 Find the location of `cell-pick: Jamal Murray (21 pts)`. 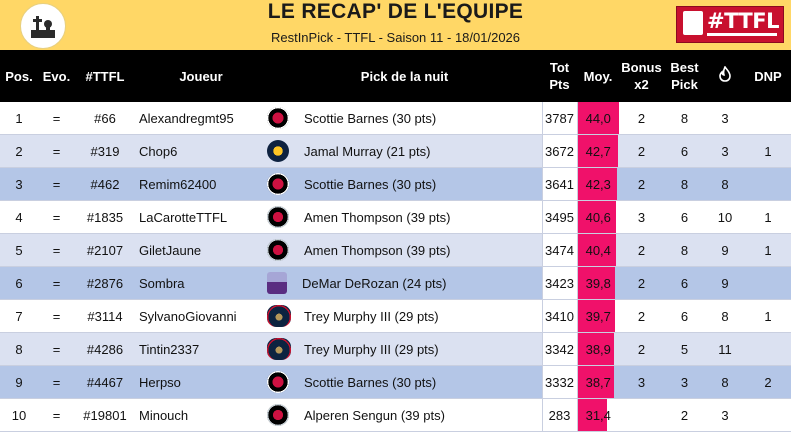

cell-pick: Jamal Murray (21 pts) is located at coordinates (404, 151).